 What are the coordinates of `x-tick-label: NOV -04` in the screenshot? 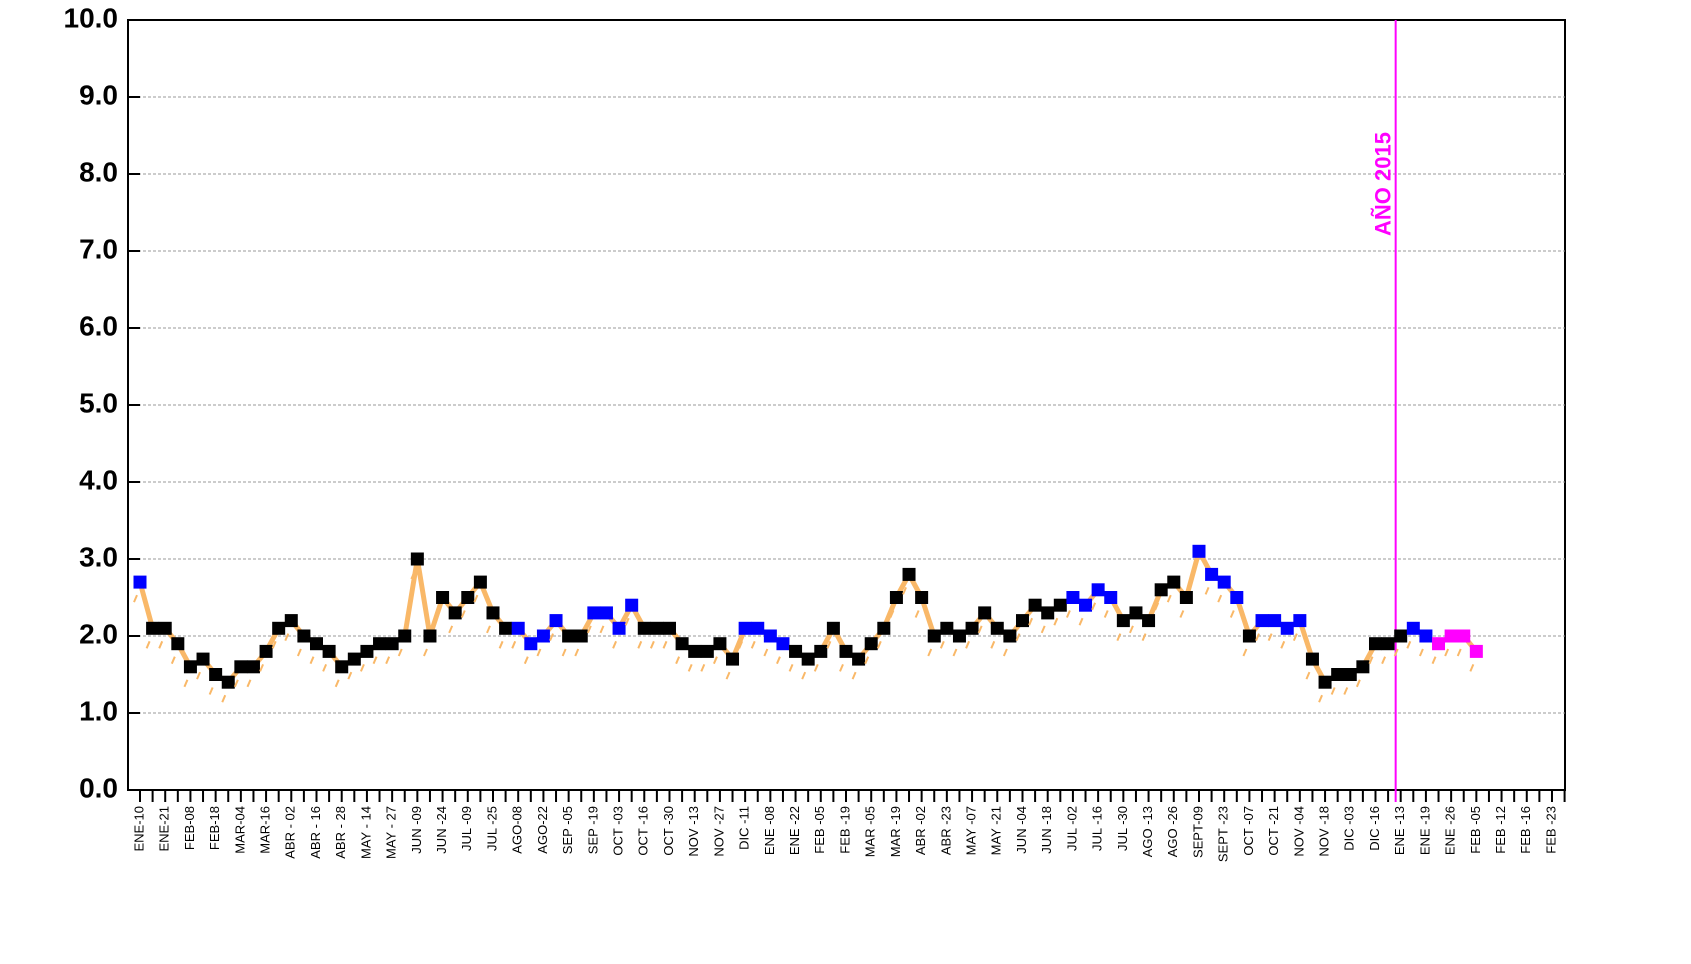 It's located at (1298, 831).